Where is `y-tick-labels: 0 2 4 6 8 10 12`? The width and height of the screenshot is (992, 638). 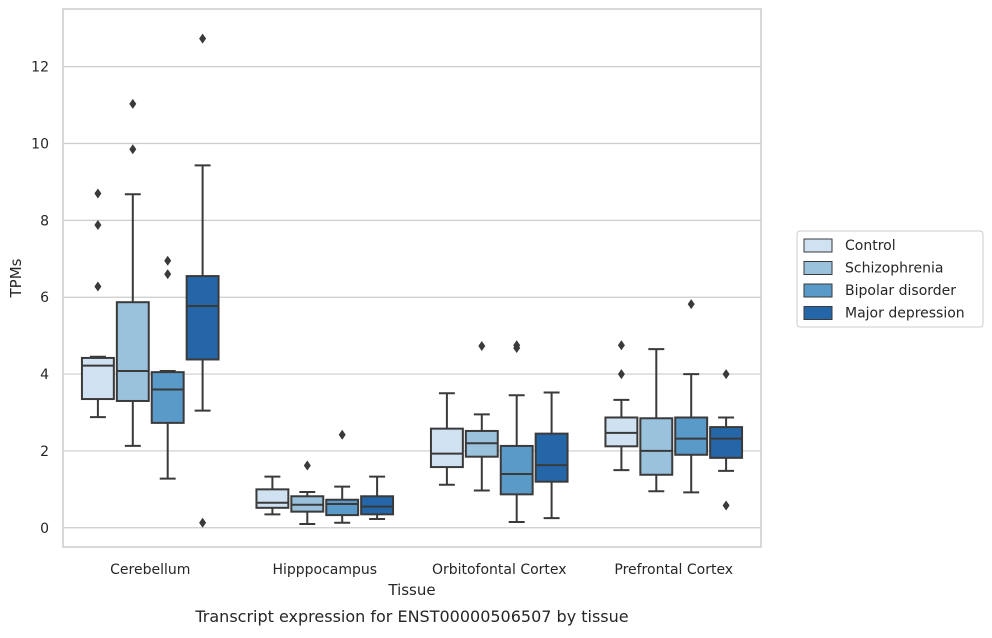
y-tick-labels: 0 2 4 6 8 10 12 is located at coordinates (40, 298).